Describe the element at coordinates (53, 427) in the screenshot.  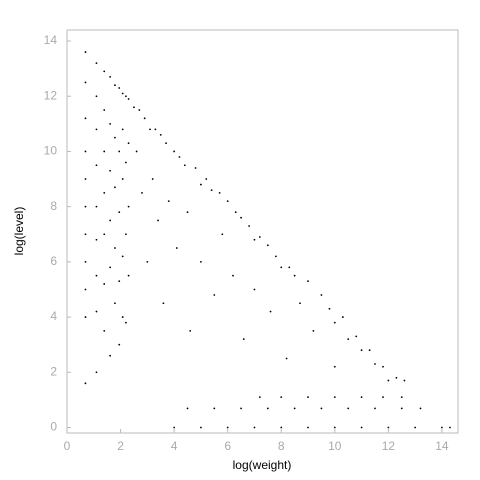
I see `y-tick-label: 0` at that location.